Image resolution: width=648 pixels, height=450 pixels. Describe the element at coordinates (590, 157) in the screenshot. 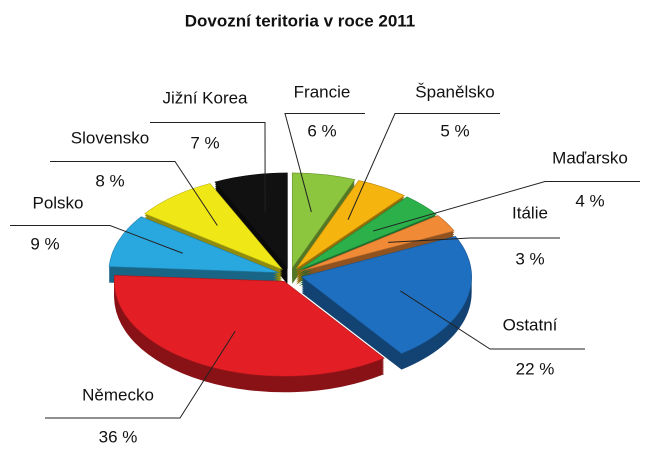

I see `slice-label: Maďarsko` at that location.